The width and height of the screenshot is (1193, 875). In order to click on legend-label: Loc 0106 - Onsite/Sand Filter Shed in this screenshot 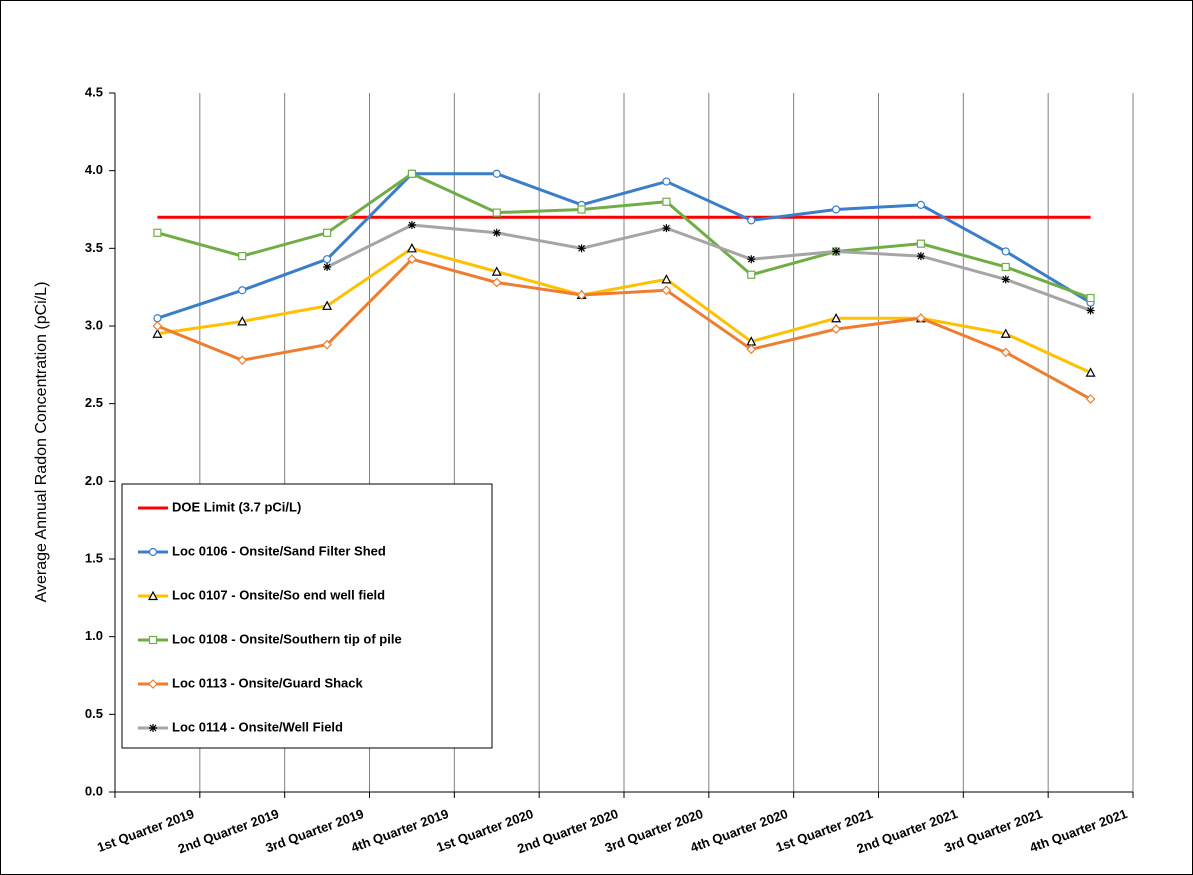, I will do `click(279, 550)`.